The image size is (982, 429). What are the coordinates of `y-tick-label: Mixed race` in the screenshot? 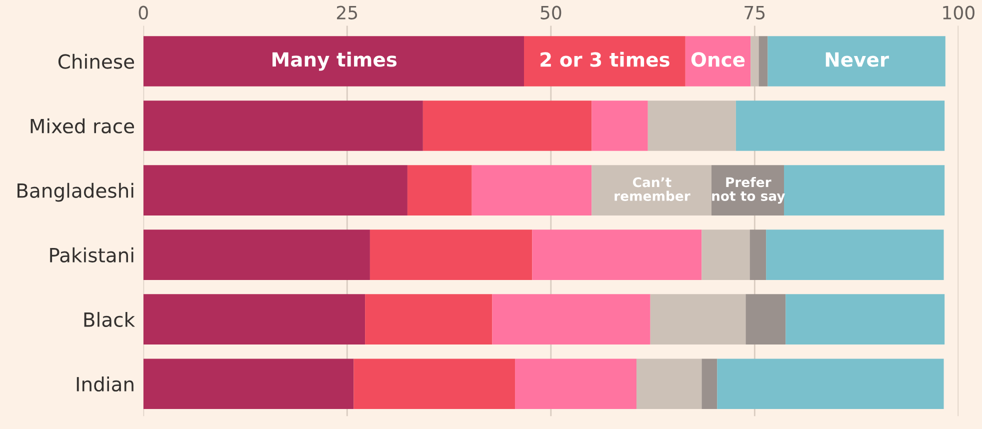 It's located at (82, 126).